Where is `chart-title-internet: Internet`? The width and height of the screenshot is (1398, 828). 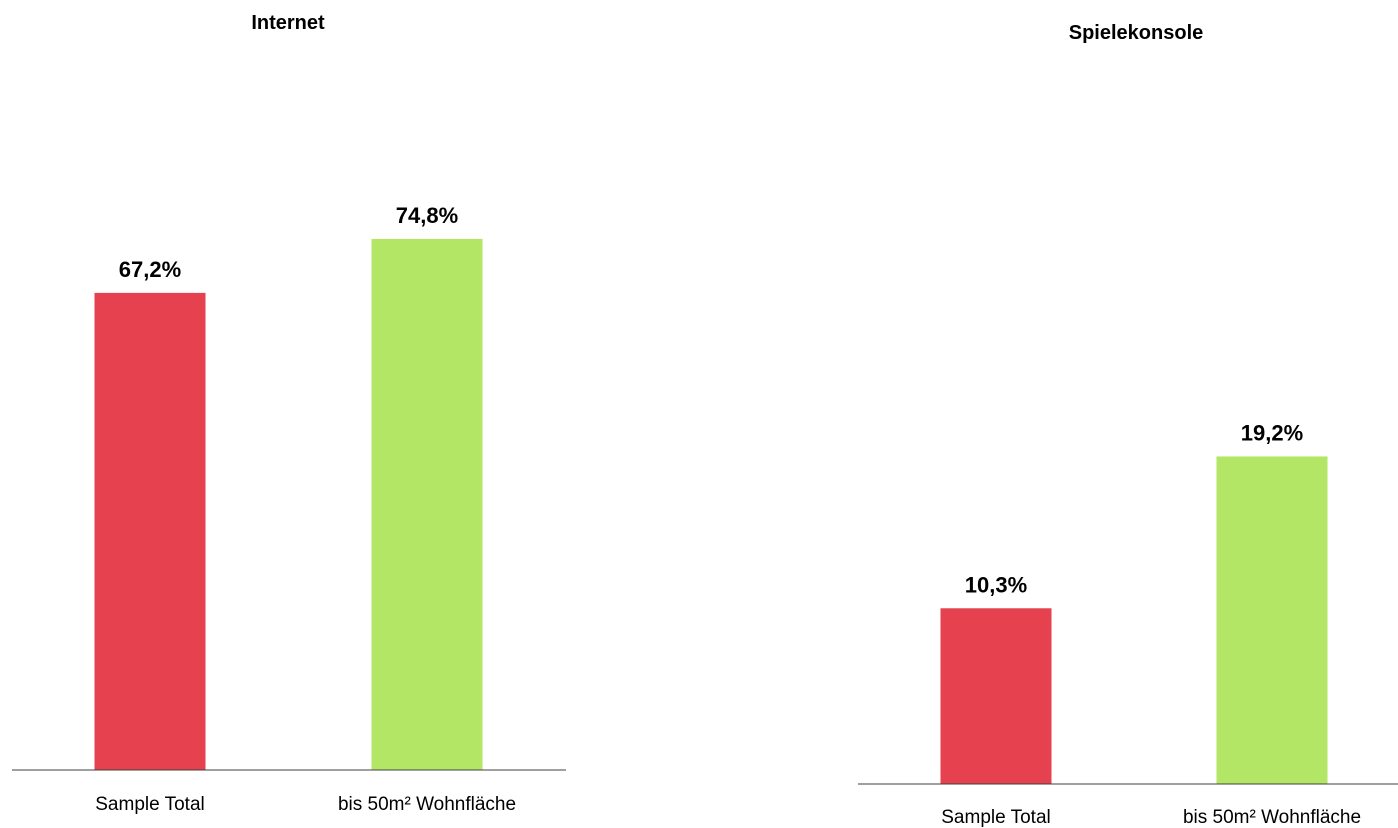 chart-title-internet: Internet is located at coordinates (288, 23).